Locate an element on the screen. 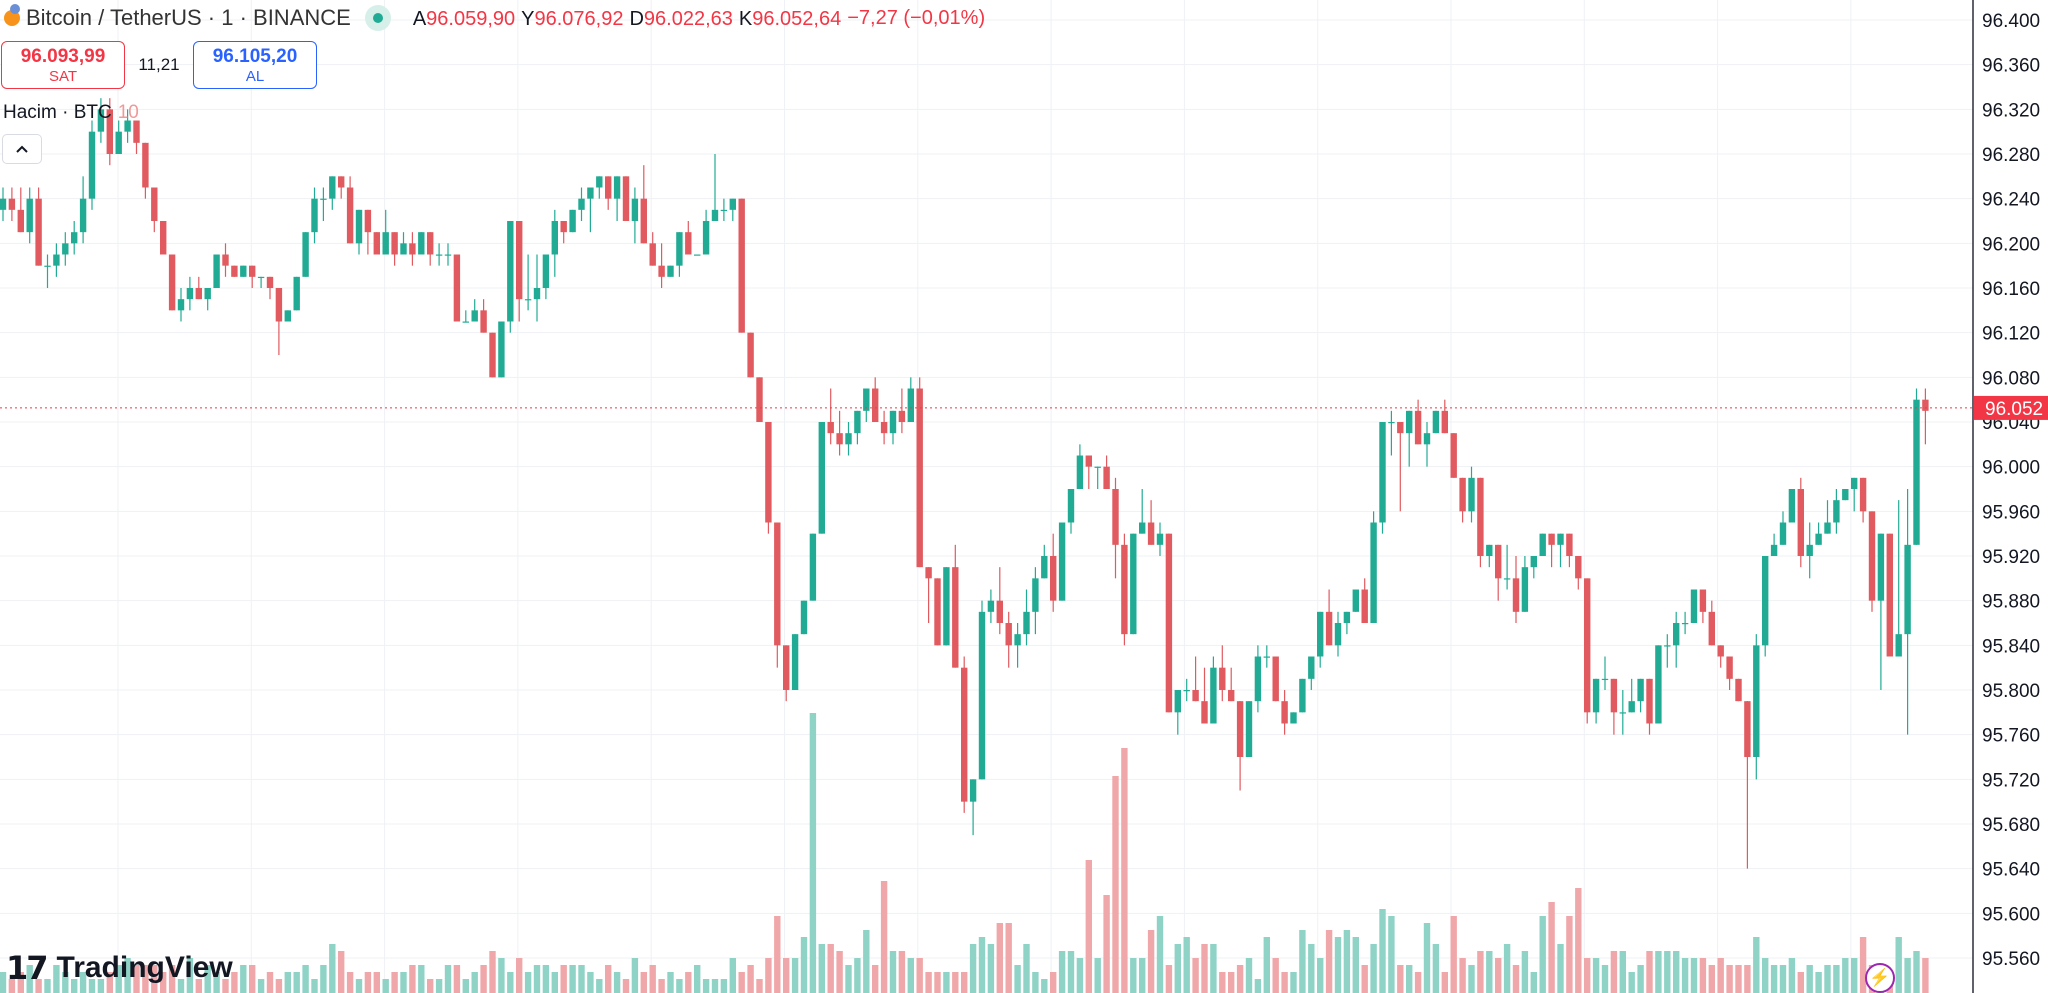  tradingview-logo: 17 TradingView is located at coordinates (119, 968).